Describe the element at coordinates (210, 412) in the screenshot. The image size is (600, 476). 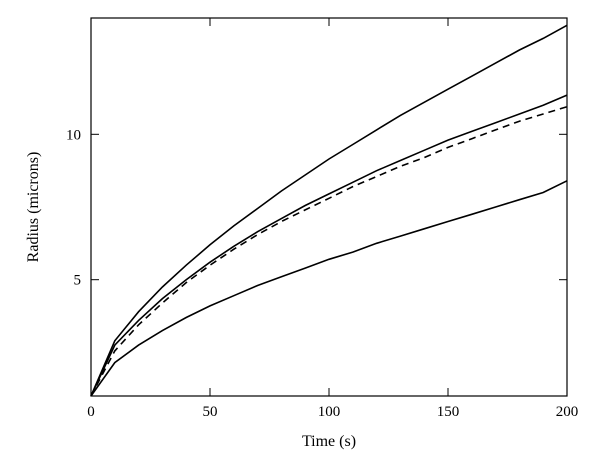
I see `x-tick-label: 50` at that location.